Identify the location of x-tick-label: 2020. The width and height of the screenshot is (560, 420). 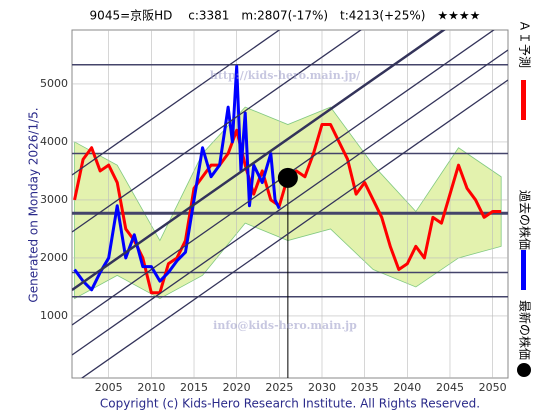
(237, 387).